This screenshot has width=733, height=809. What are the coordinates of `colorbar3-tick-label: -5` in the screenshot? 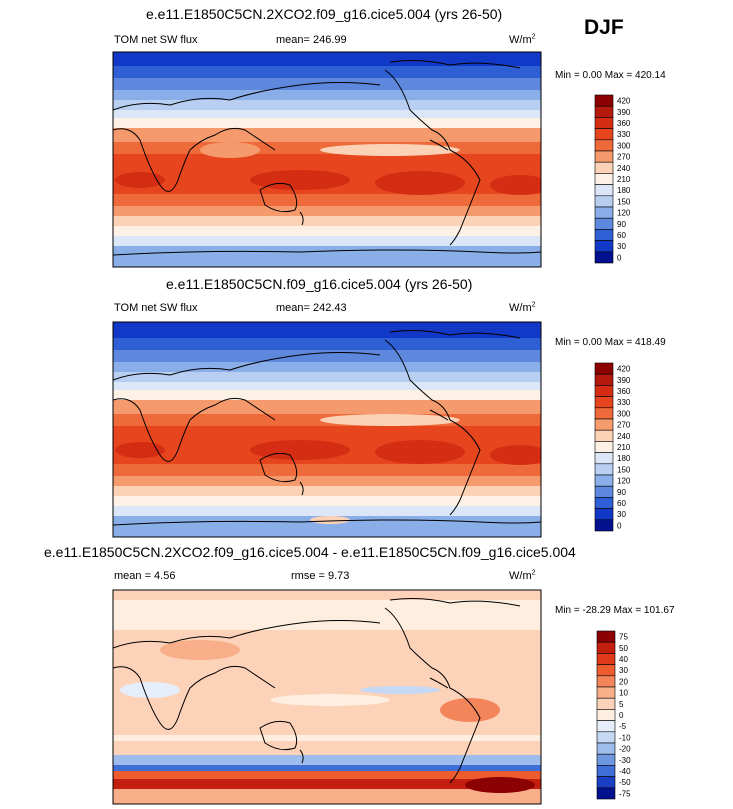 It's located at (623, 726).